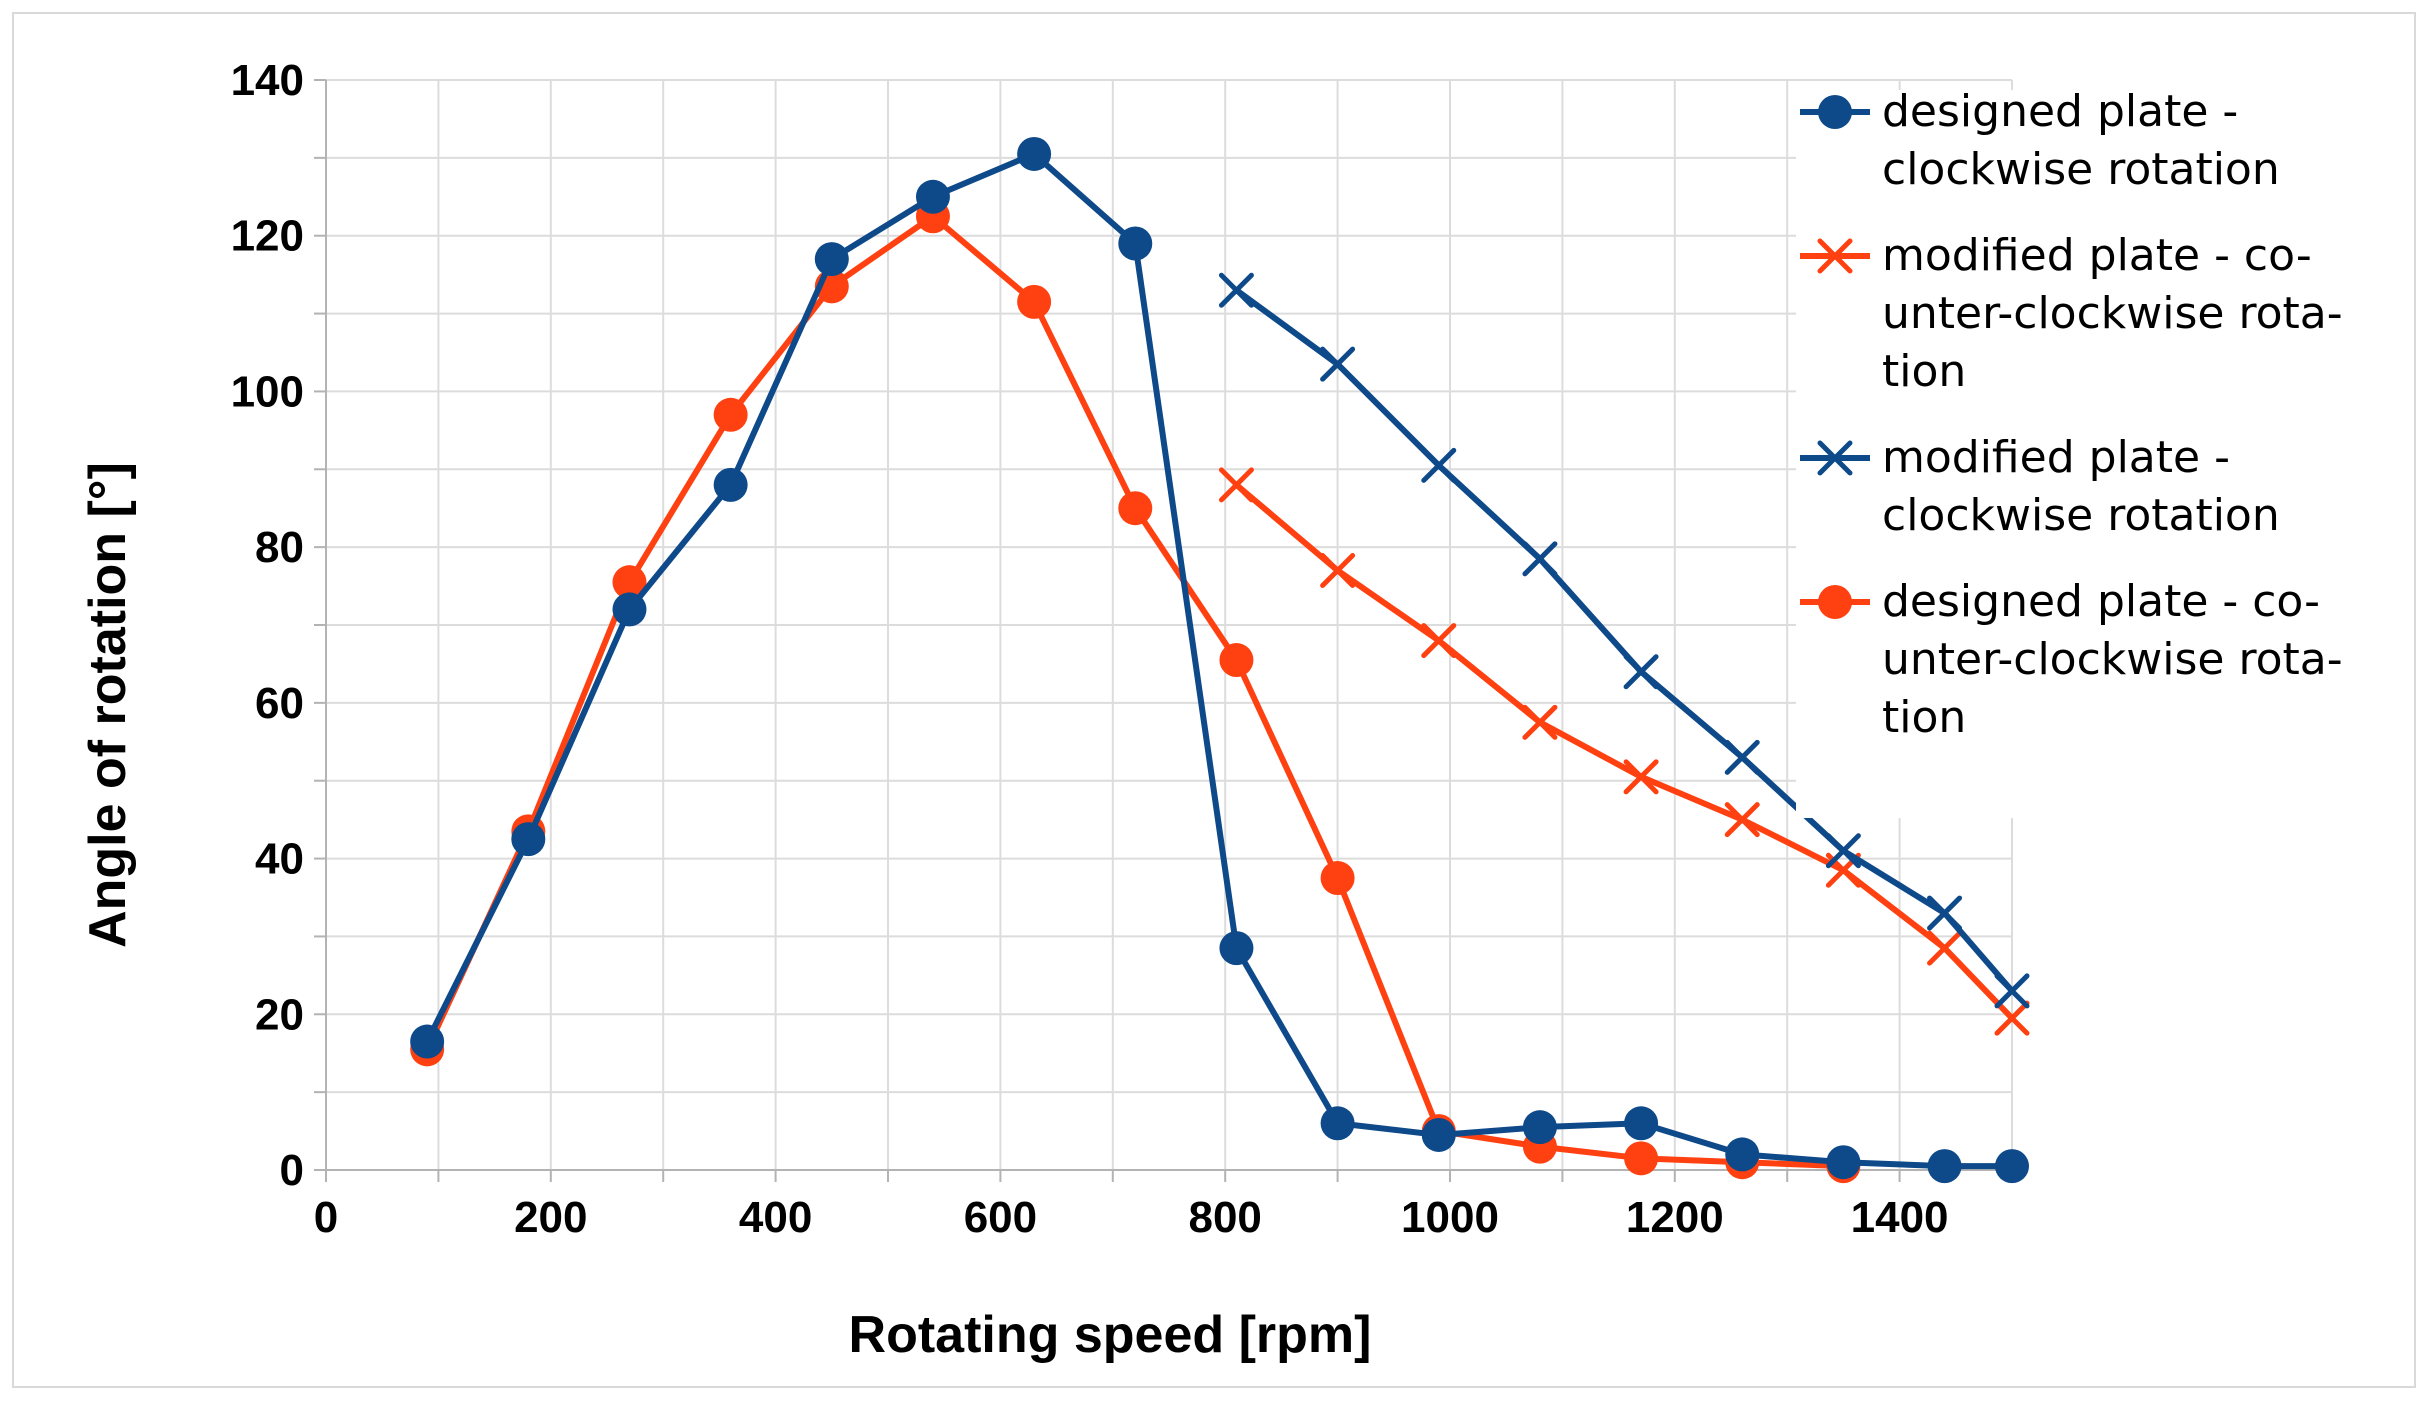  Describe the element at coordinates (279, 703) in the screenshot. I see `y-tick-label: 60` at that location.